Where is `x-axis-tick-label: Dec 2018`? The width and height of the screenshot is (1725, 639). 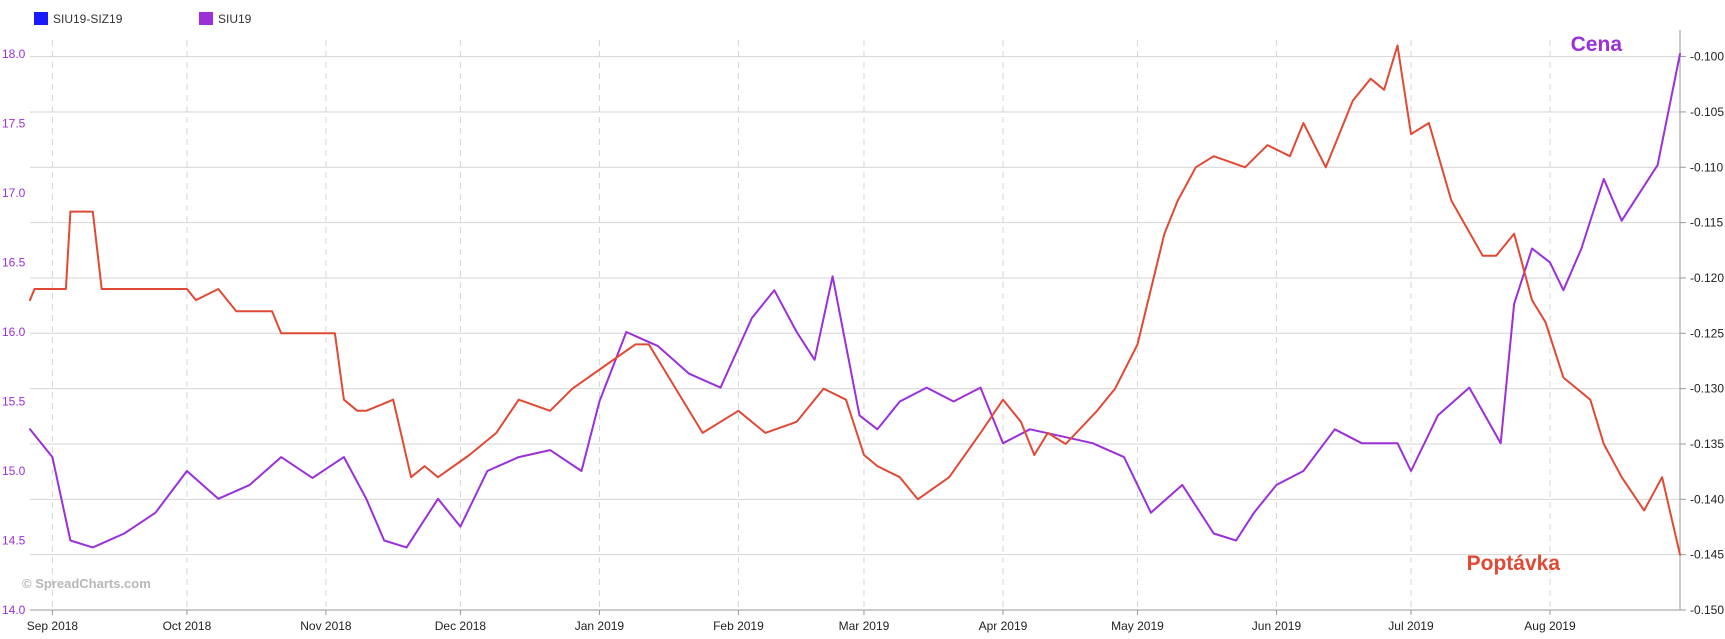
x-axis-tick-label: Dec 2018 is located at coordinates (461, 626).